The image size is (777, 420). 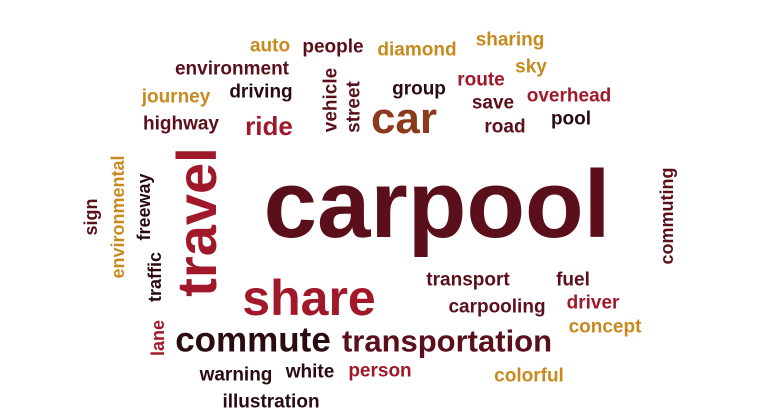 I want to click on word-group: group, so click(x=419, y=89).